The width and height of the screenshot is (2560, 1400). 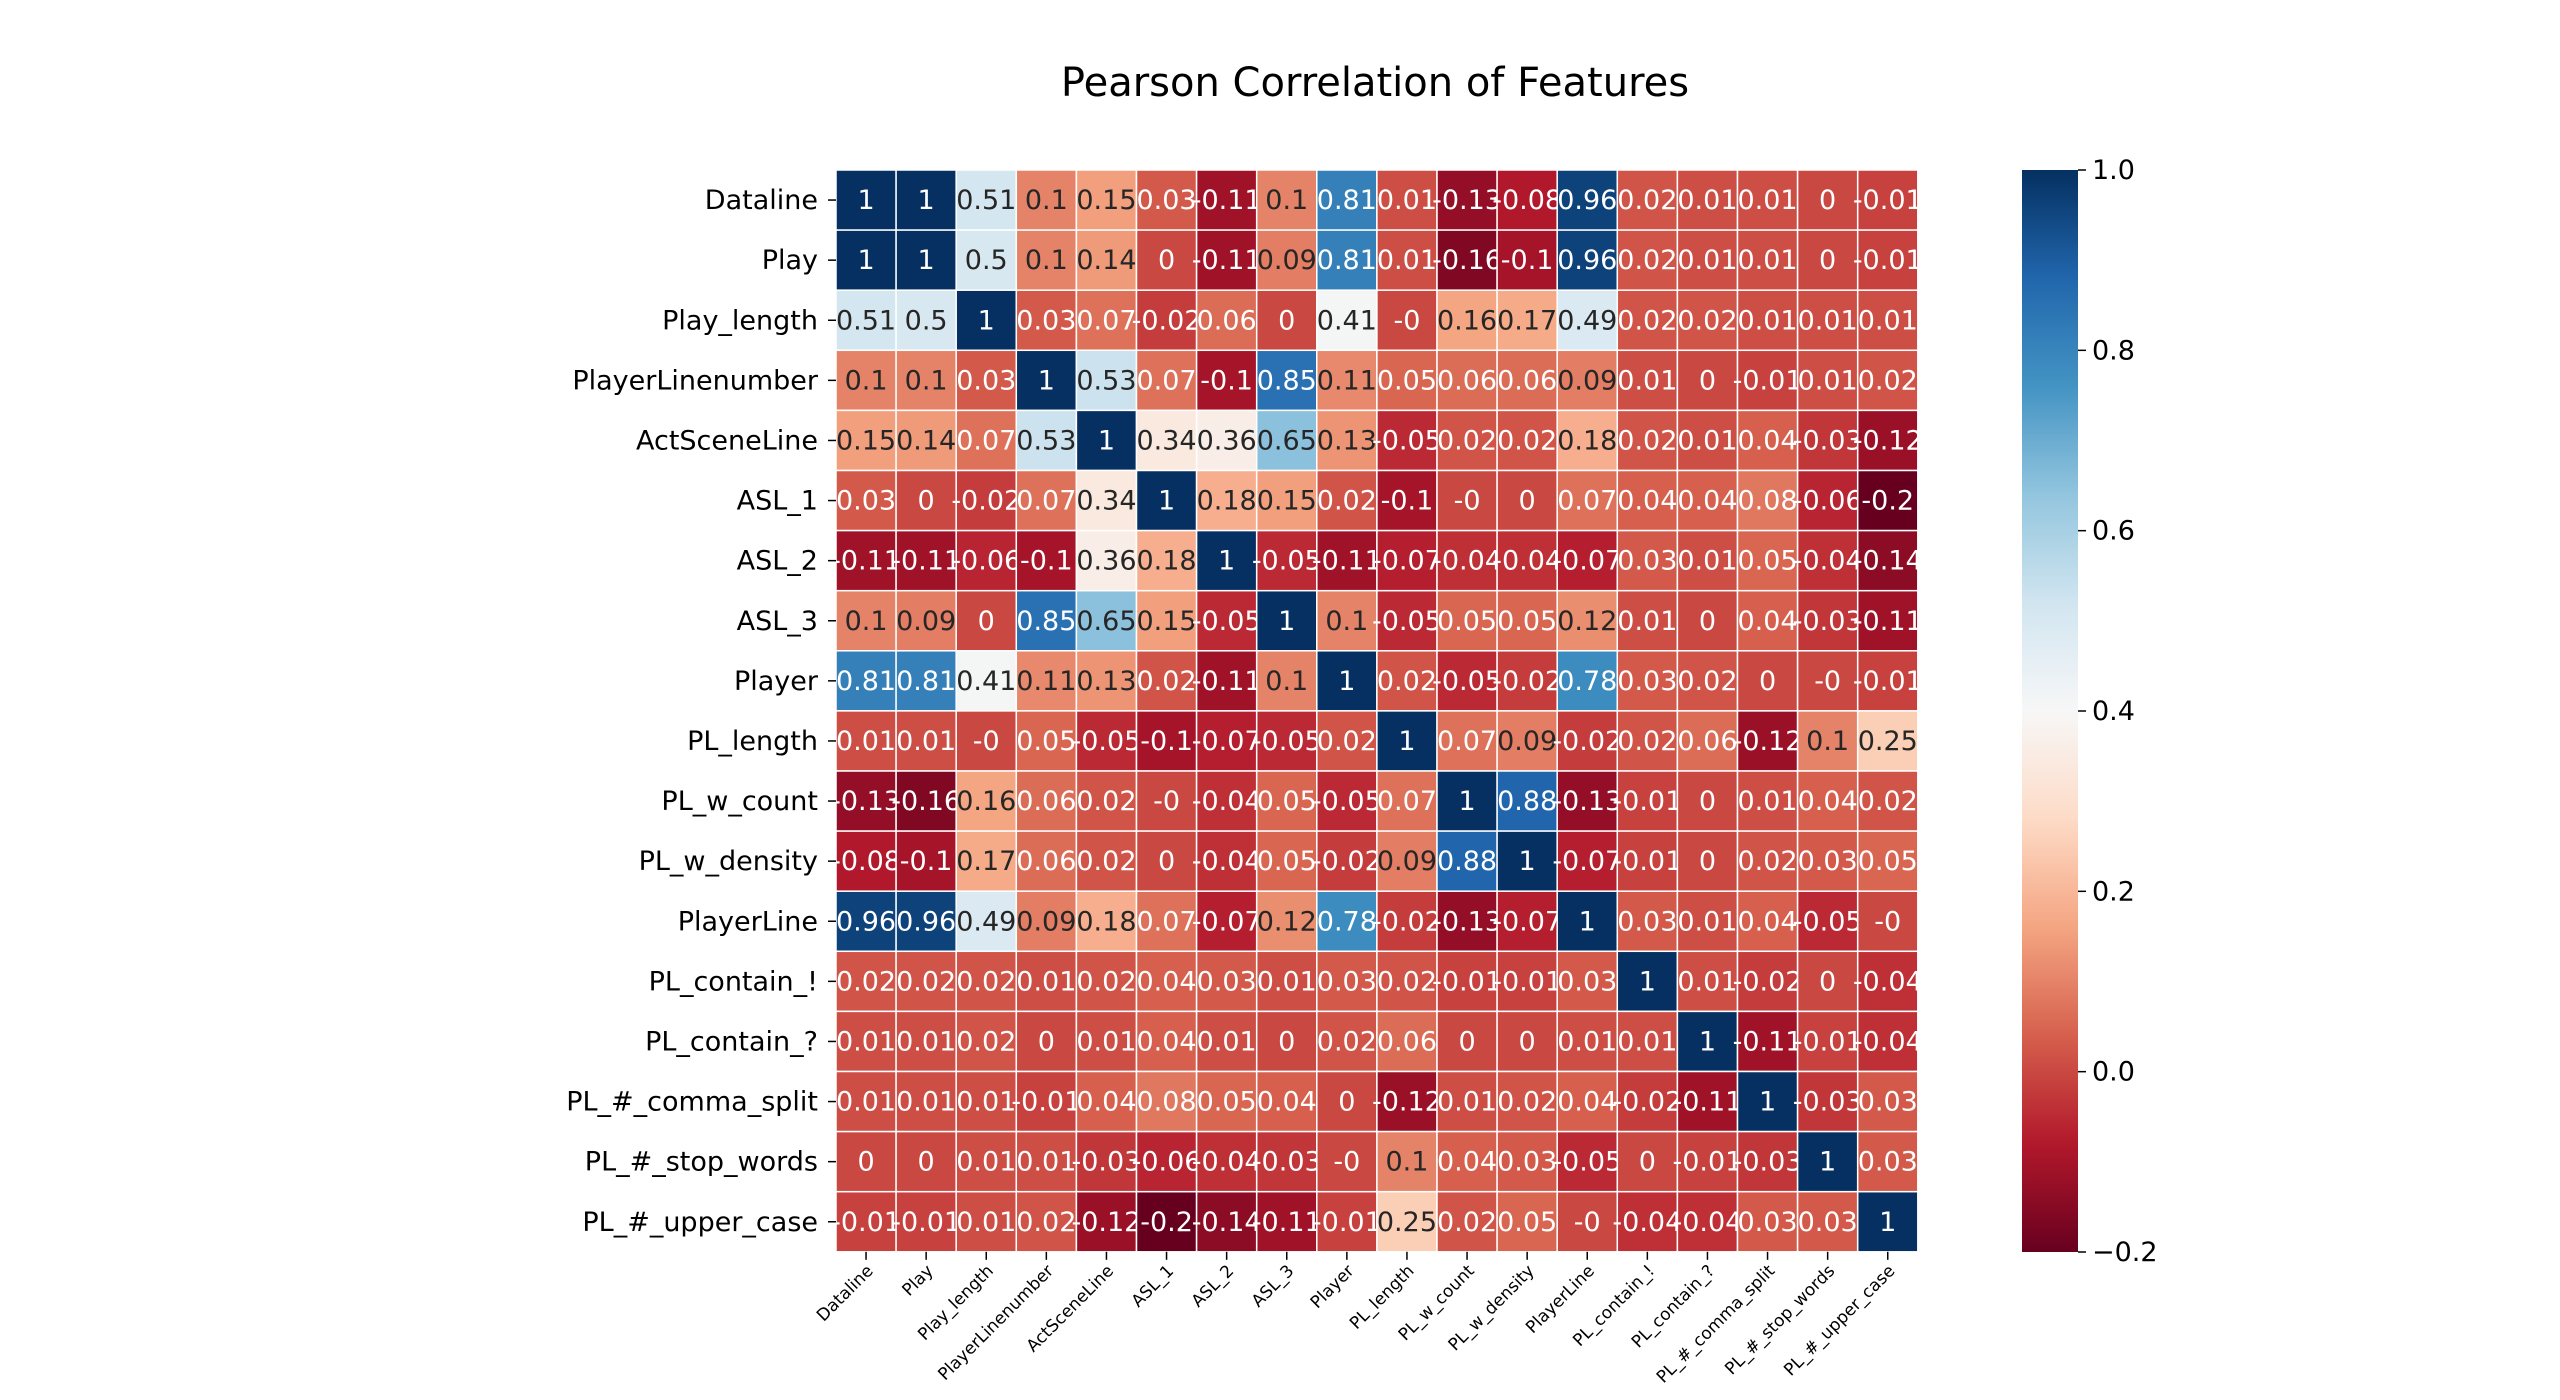 I want to click on cell-value-label: -0.07, so click(x=1587, y=561).